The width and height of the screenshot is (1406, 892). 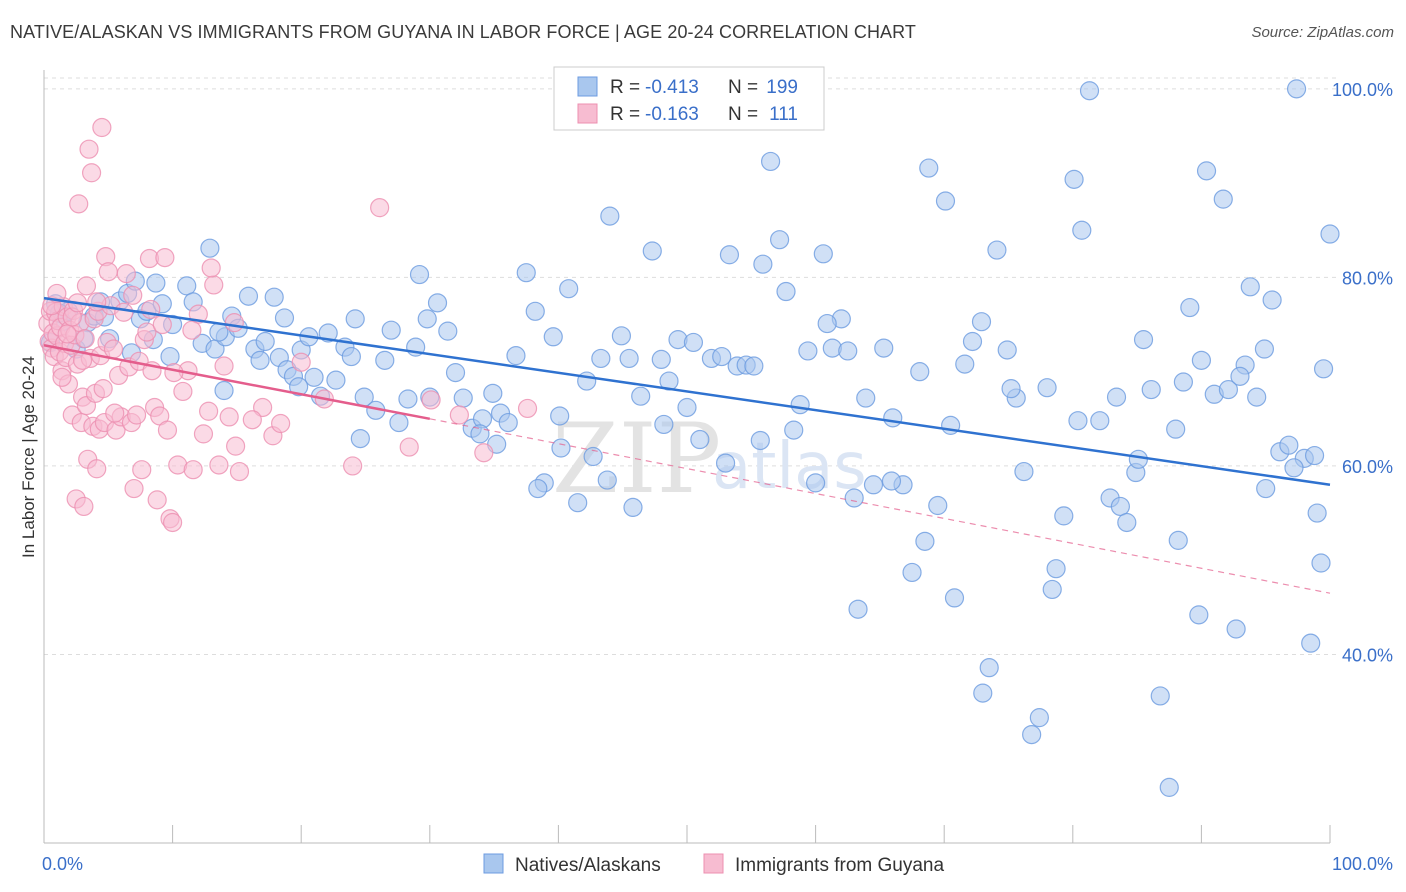 What do you see at coordinates (1367, 278) in the screenshot?
I see `y-tick-label: 80.0%` at bounding box center [1367, 278].